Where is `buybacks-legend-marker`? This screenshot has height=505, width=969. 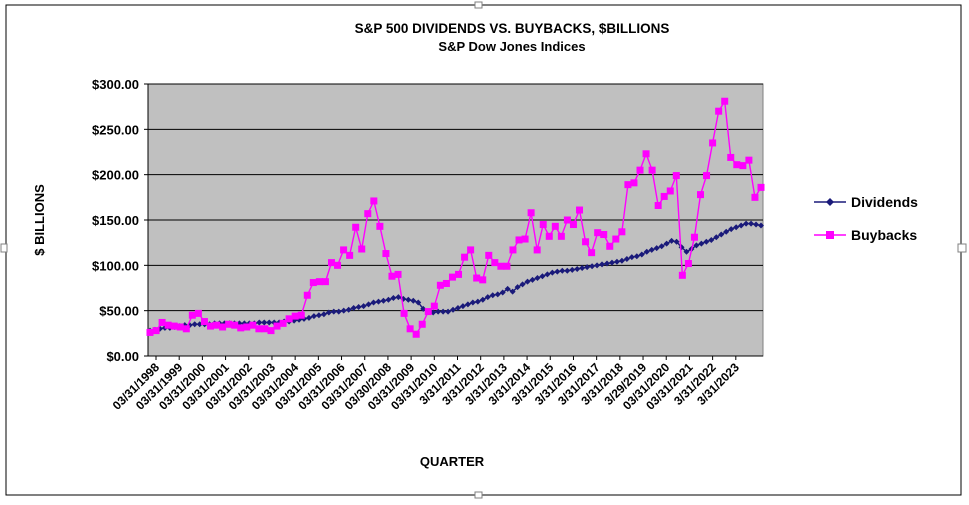 buybacks-legend-marker is located at coordinates (830, 235).